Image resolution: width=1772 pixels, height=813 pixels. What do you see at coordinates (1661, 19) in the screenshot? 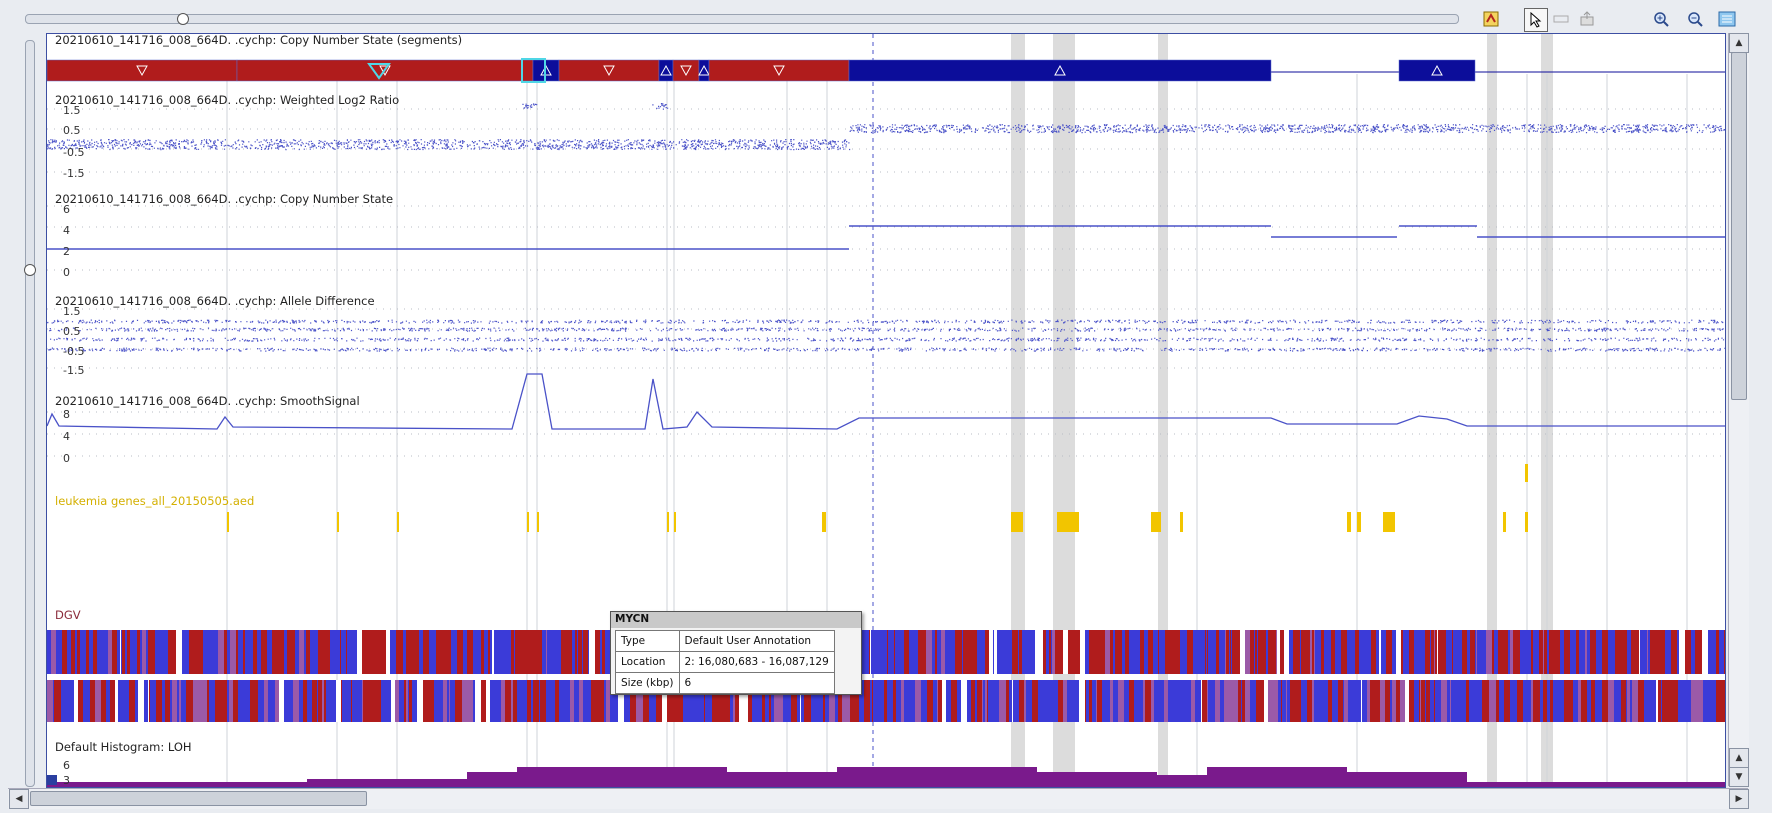
I see `zoom-in-icon` at bounding box center [1661, 19].